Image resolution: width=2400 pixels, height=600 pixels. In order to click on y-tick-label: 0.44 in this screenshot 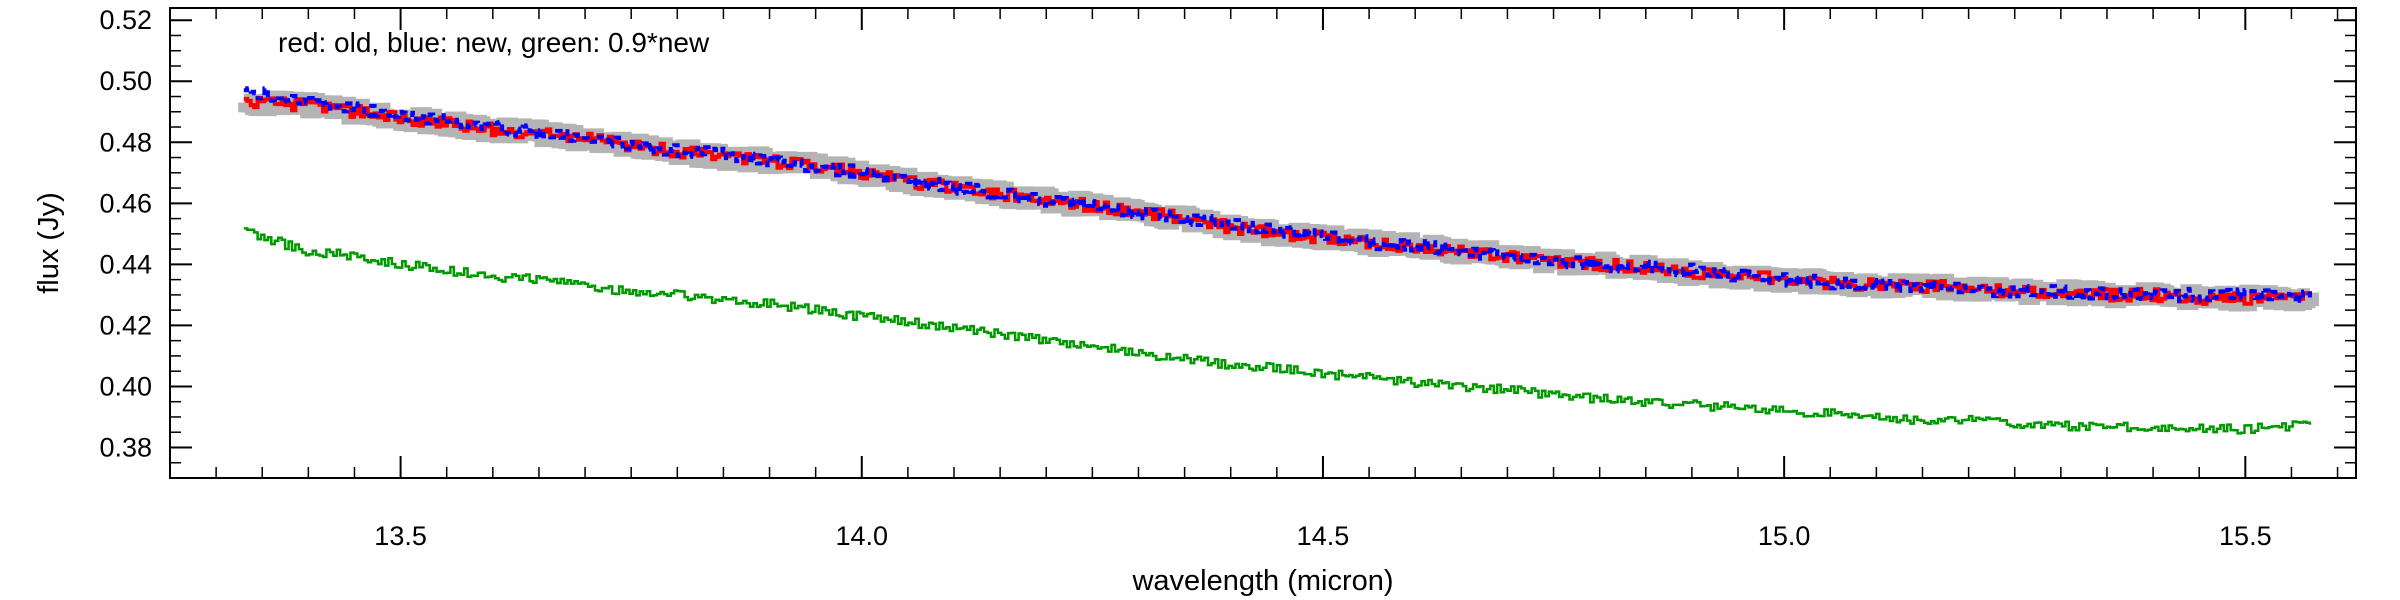, I will do `click(125, 264)`.